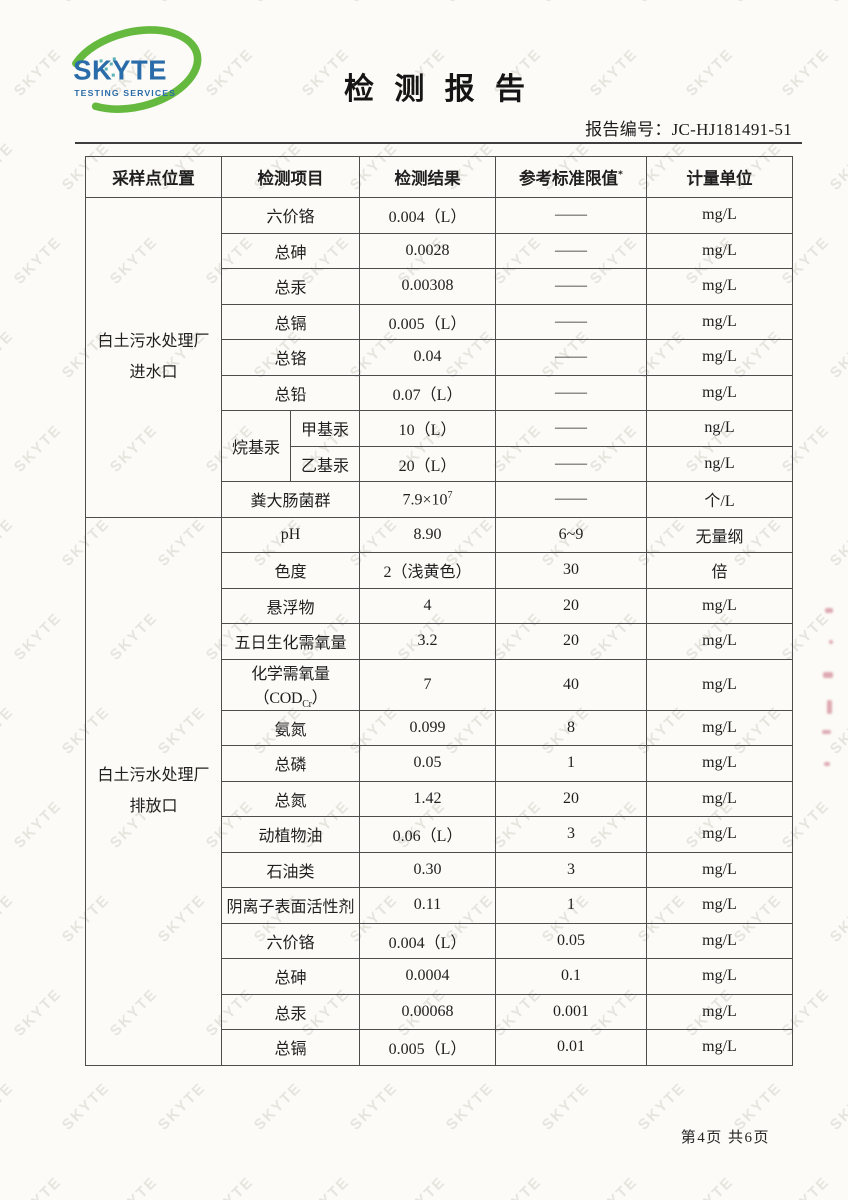 The width and height of the screenshot is (848, 1200). What do you see at coordinates (325, 428) in the screenshot?
I see `item-cell: 甲基汞` at bounding box center [325, 428].